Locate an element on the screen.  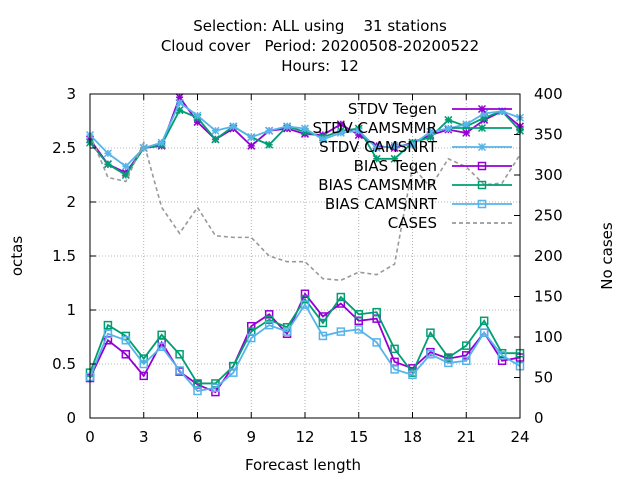
x-tick-label: 21 is located at coordinates (466, 437).